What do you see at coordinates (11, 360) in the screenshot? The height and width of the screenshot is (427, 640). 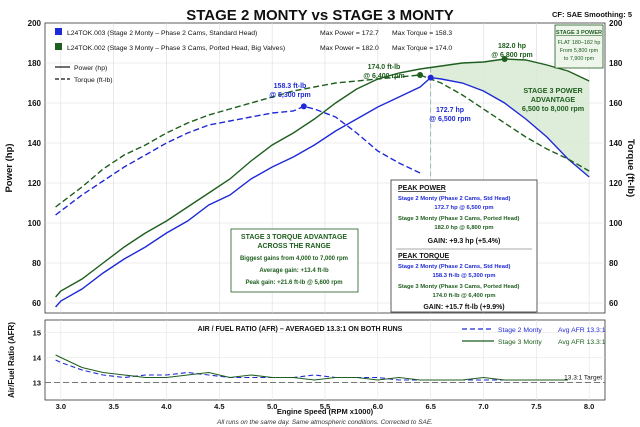 I see `afr-axis-label: Air/Fuel Ratio (AFR)` at bounding box center [11, 360].